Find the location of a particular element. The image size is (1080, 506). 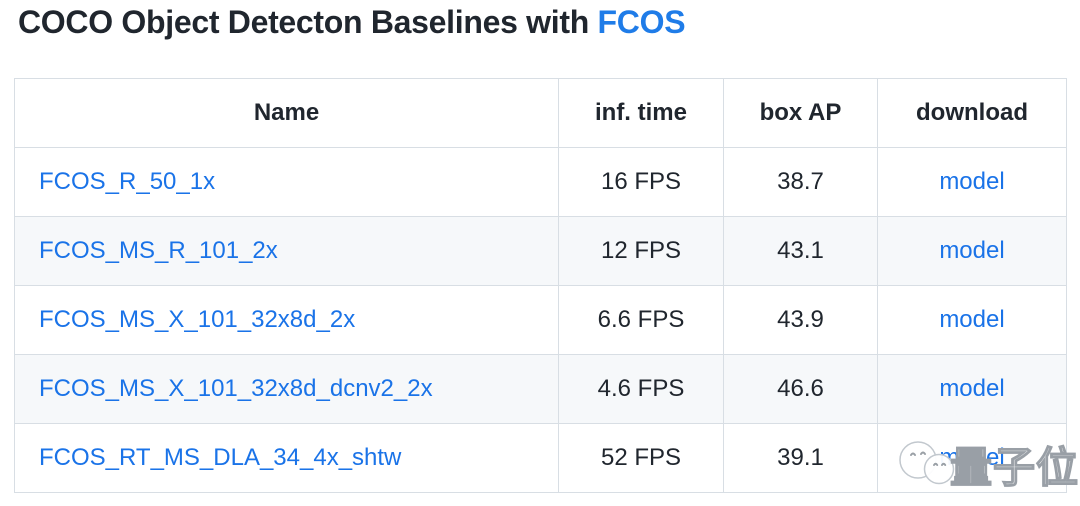

model-name-link: FCOS_RT_MS_DLA_34_4x_shtw is located at coordinates (220, 457).